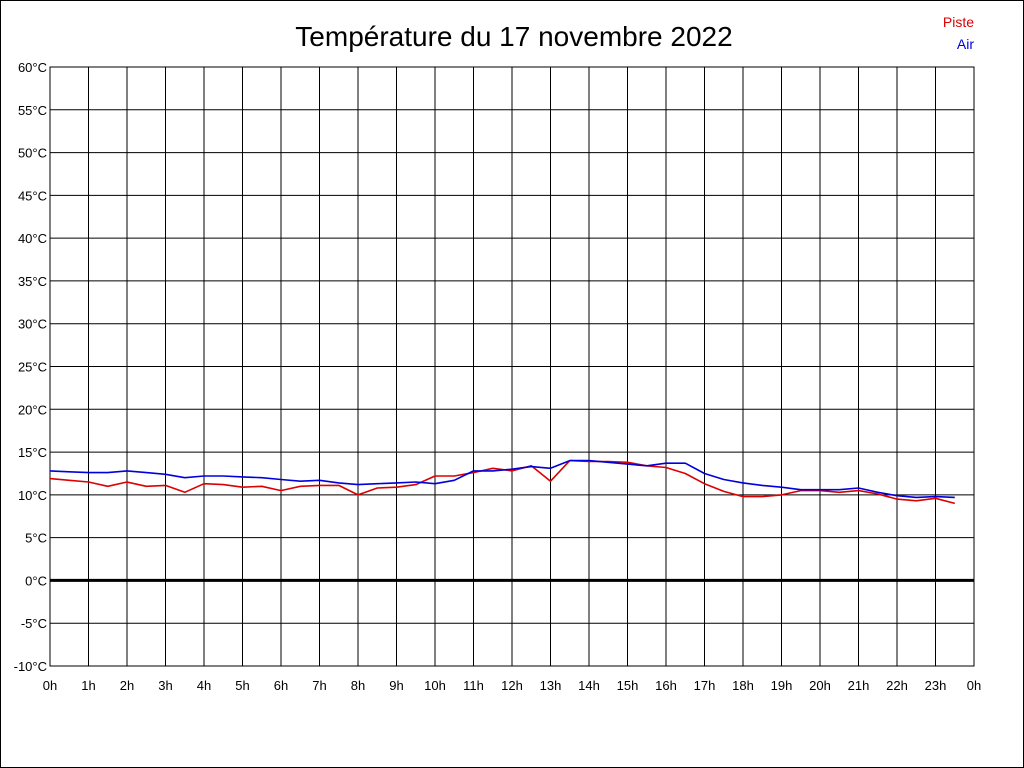 This screenshot has width=1024, height=768. What do you see at coordinates (502, 479) in the screenshot?
I see `series-line-air` at bounding box center [502, 479].